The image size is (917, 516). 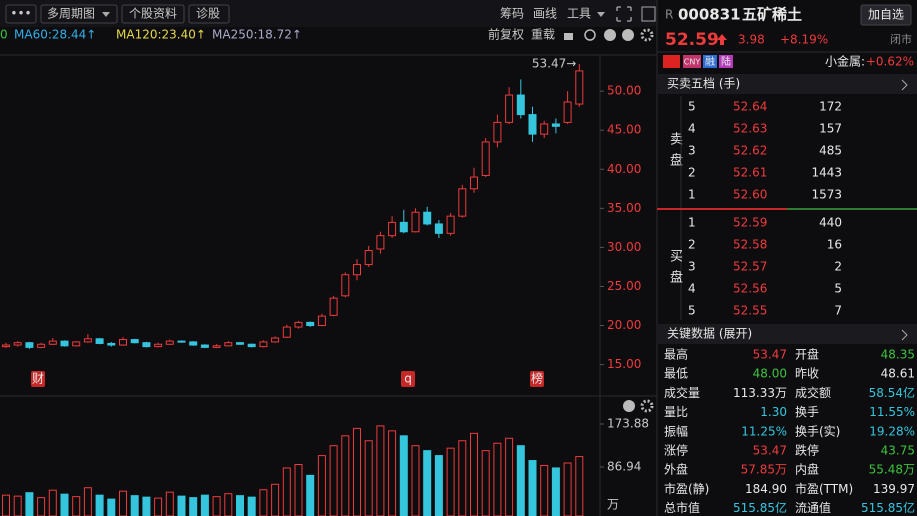 What do you see at coordinates (79, 14) in the screenshot?
I see `period-button` at bounding box center [79, 14].